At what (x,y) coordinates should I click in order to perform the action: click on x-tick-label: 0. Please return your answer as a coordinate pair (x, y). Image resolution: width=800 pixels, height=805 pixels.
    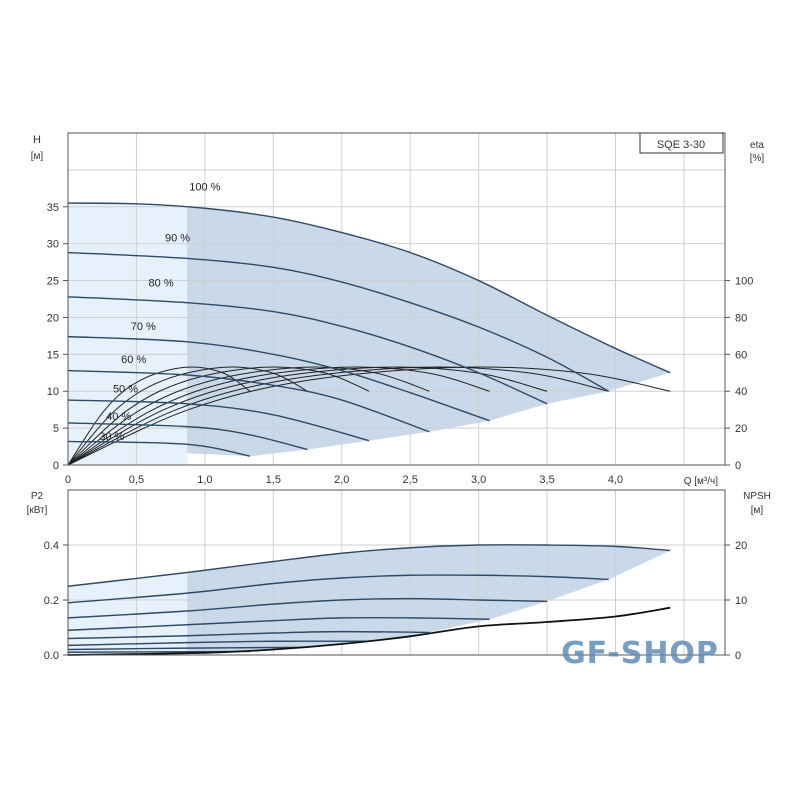
    Looking at the image, I should click on (68, 480).